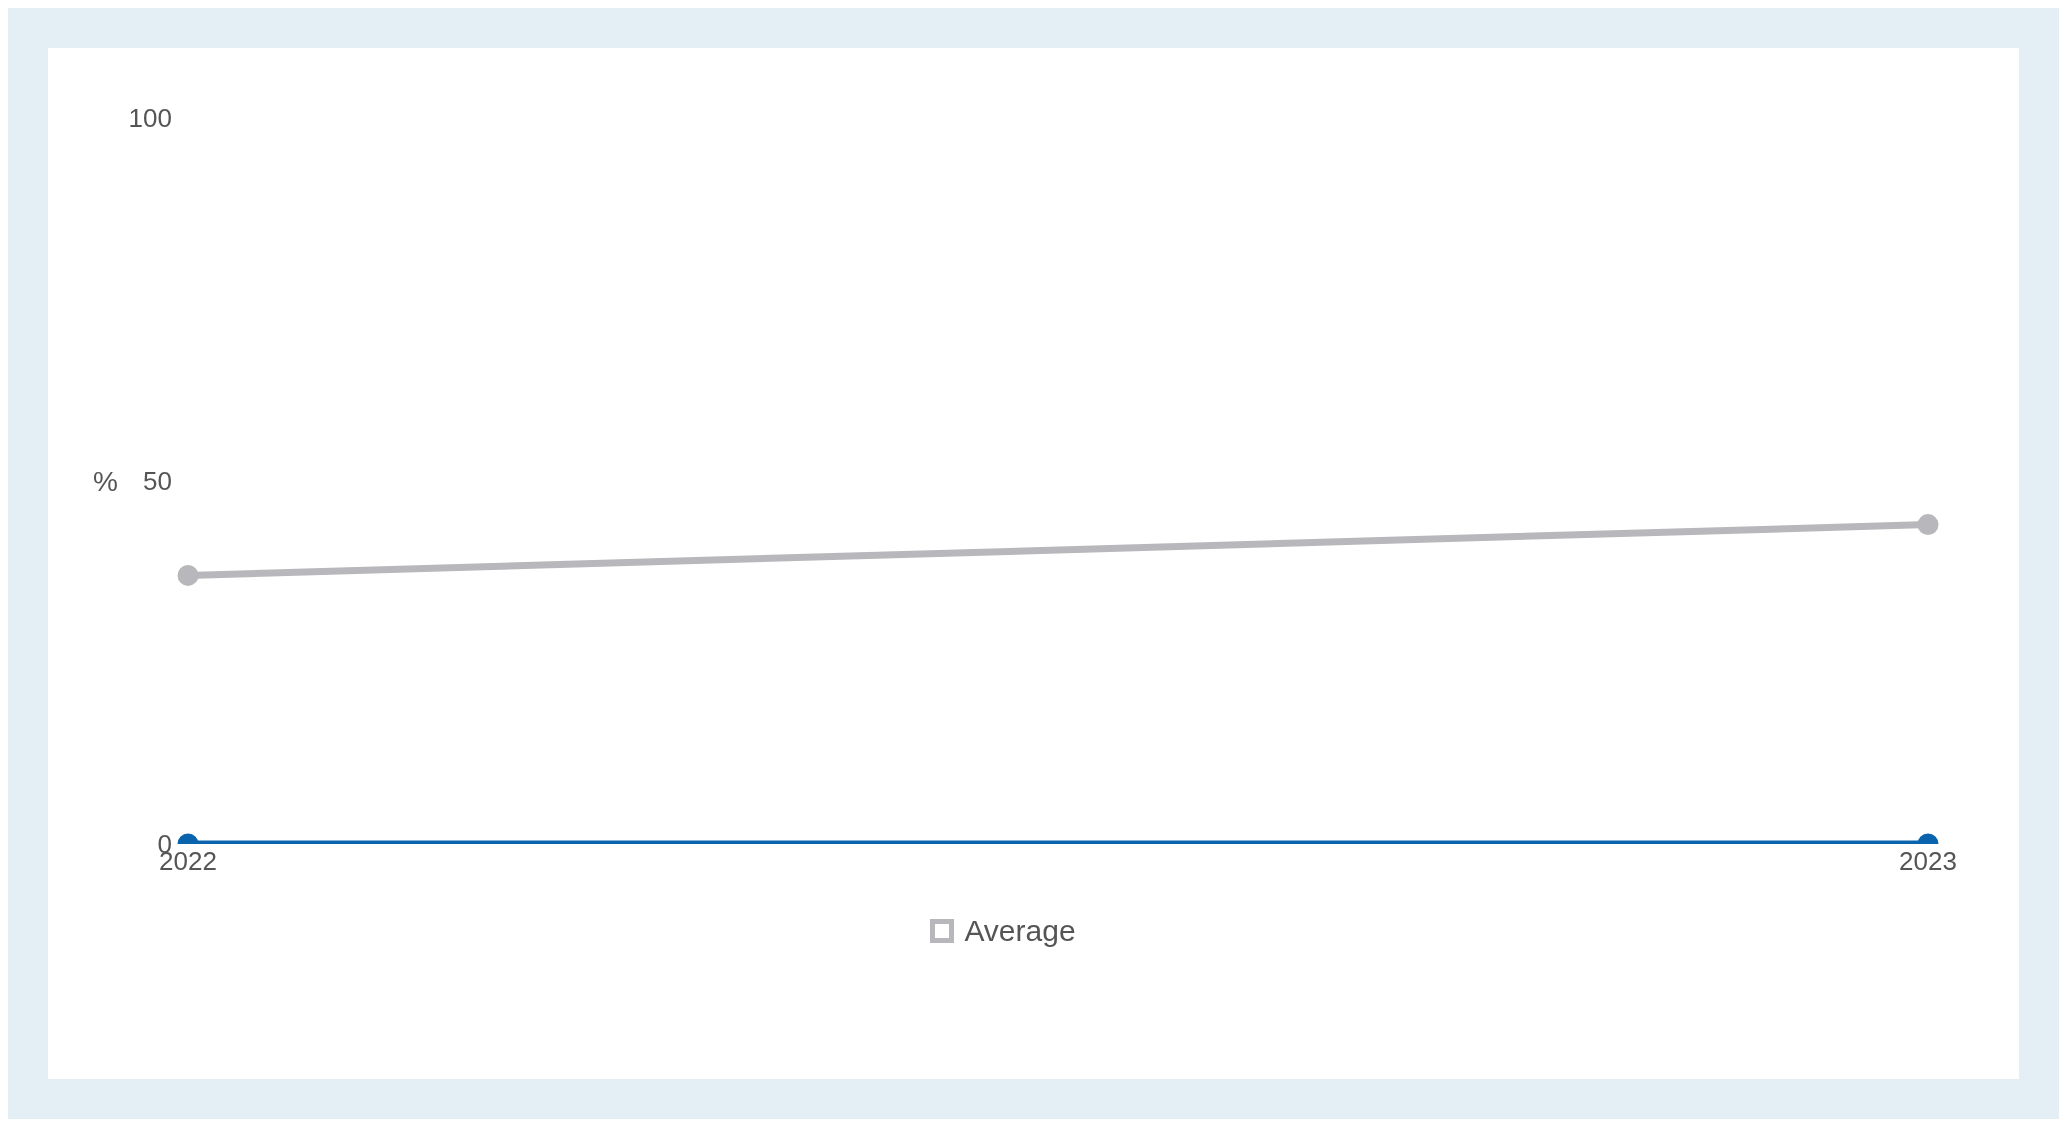 The height and width of the screenshot is (1127, 2067). Describe the element at coordinates (105, 481) in the screenshot. I see `y-axis-title: %` at that location.